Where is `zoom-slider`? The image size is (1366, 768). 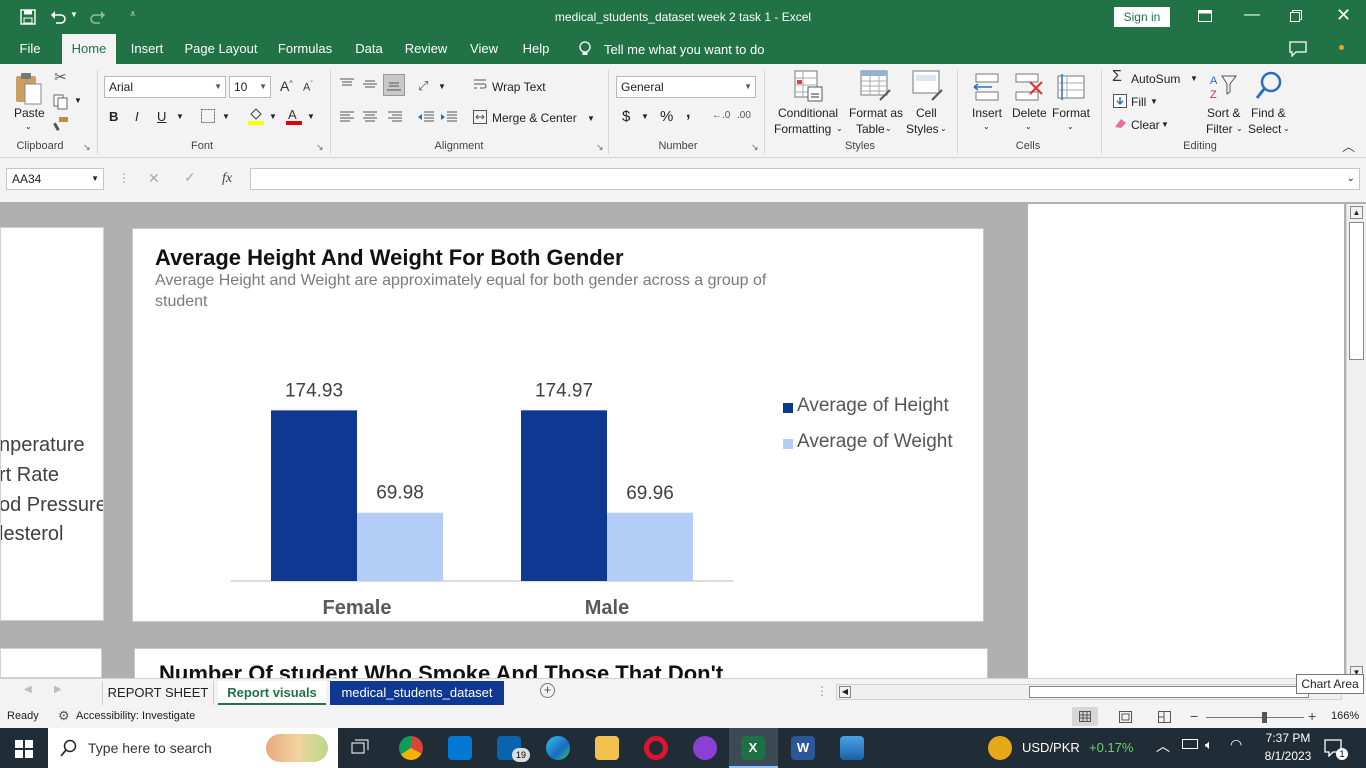
zoom-slider is located at coordinates (1255, 717).